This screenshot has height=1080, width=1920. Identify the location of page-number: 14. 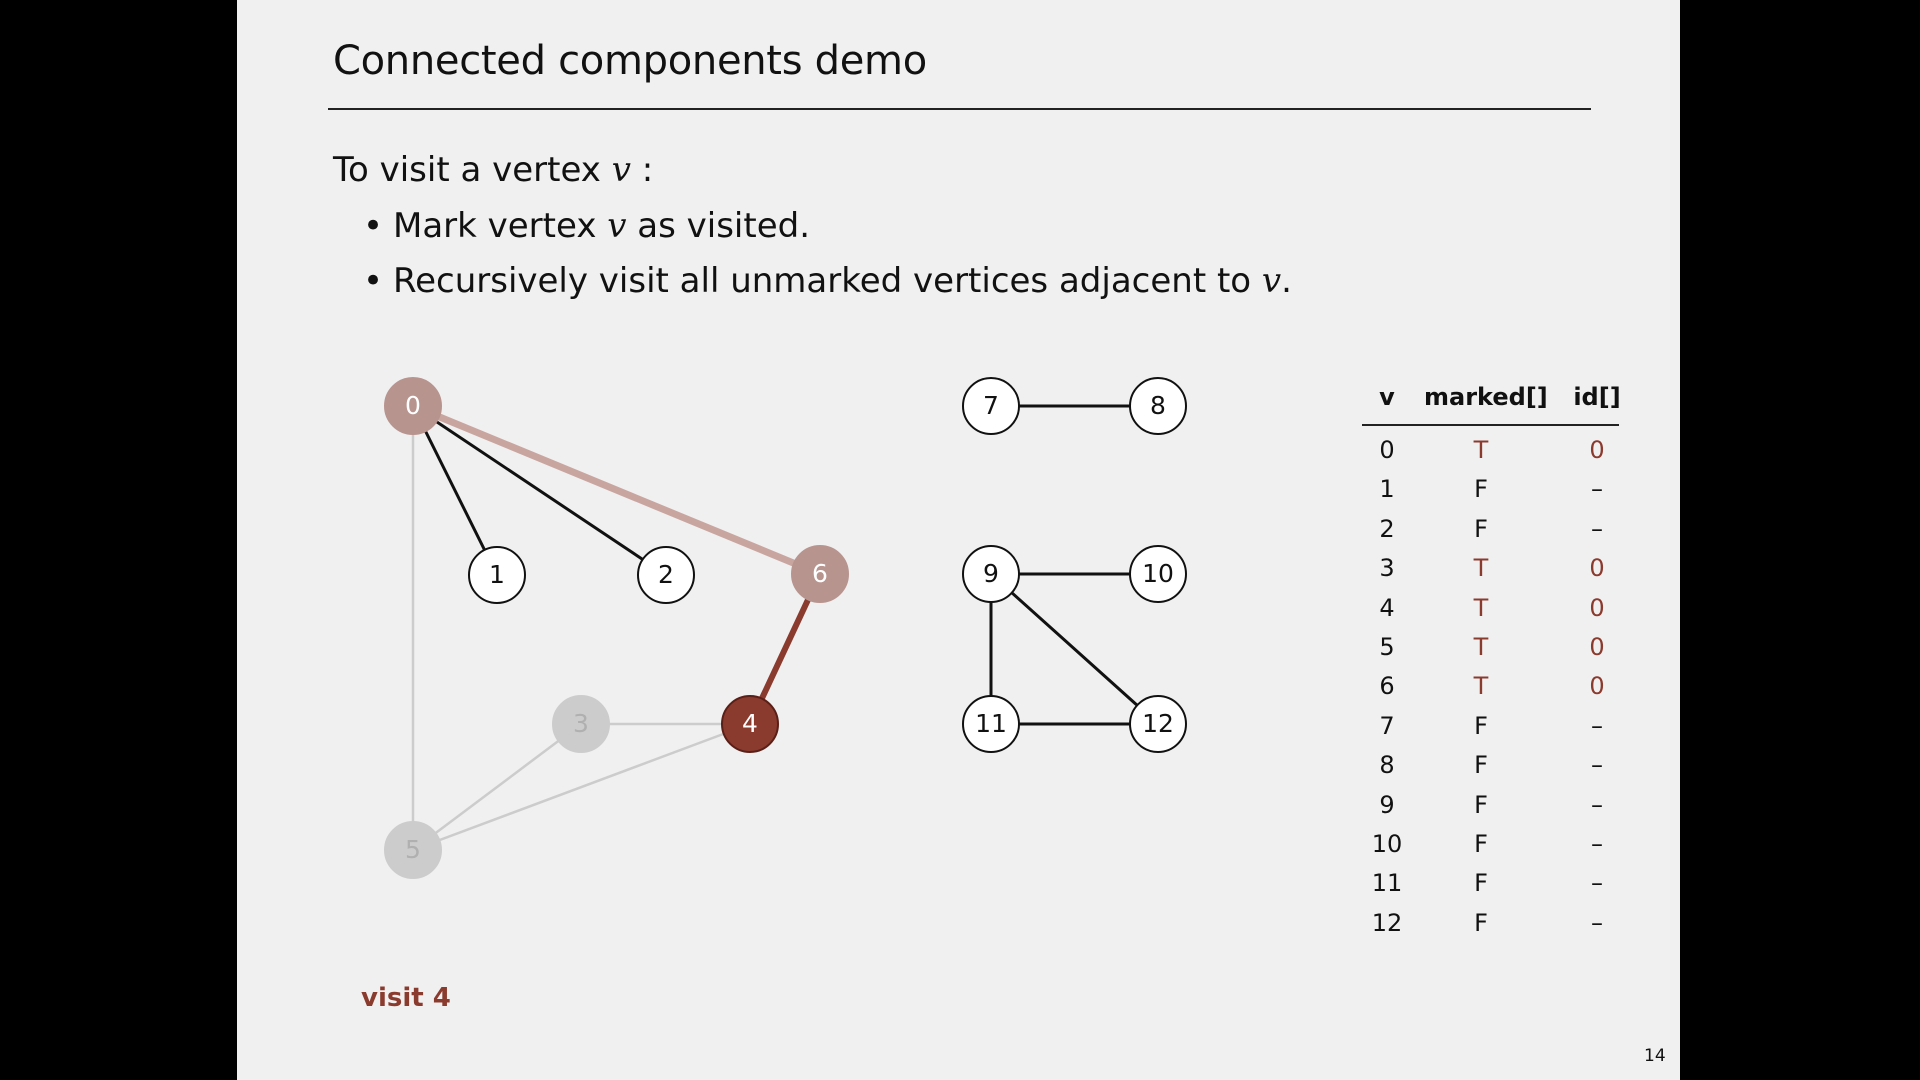
(1655, 1056).